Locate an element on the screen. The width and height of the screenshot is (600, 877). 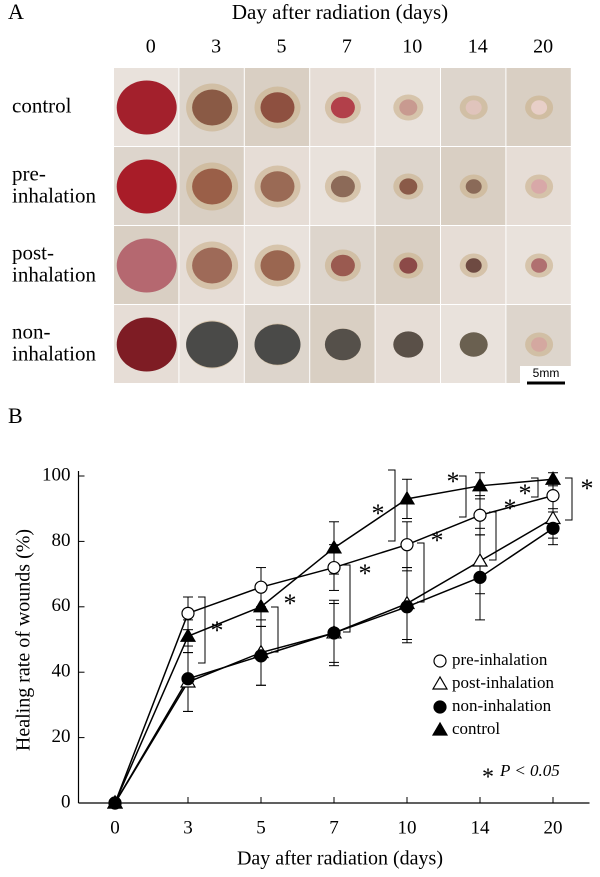
row-label: non- is located at coordinates (31, 331).